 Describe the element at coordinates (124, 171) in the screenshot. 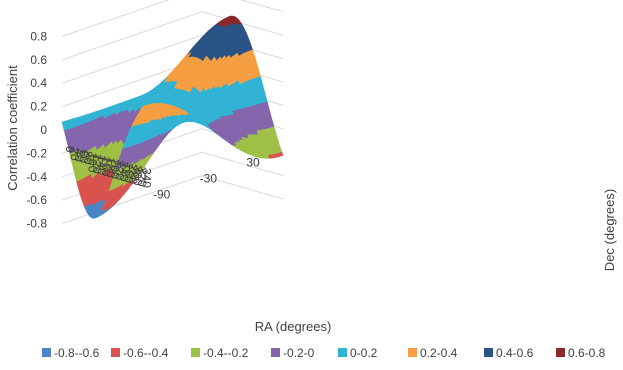

I see `x-tick-label: 240` at that location.